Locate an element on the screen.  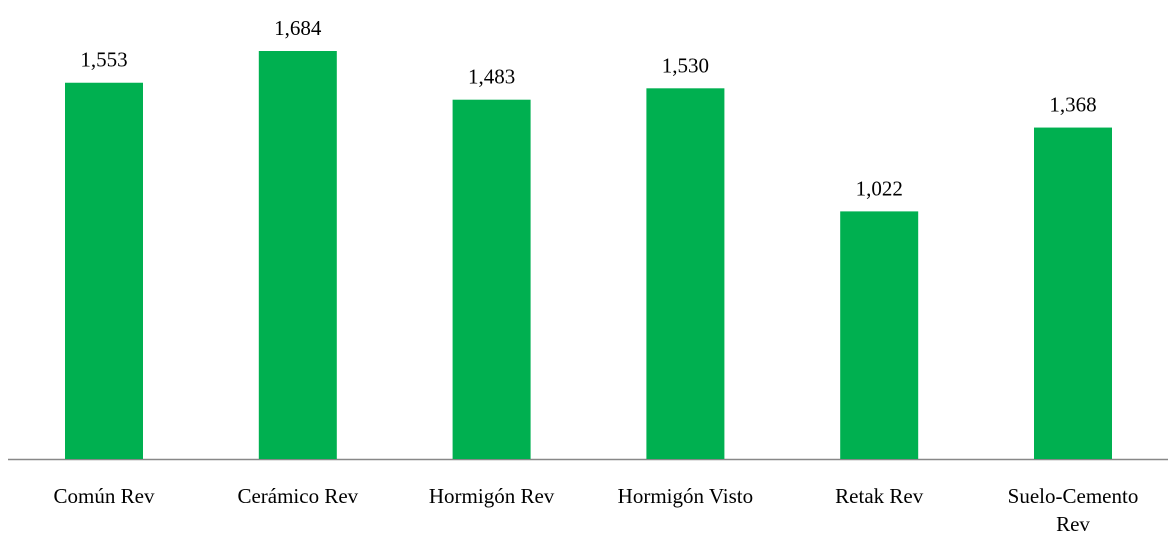
x-tick-label: Cerámico Rev is located at coordinates (298, 496).